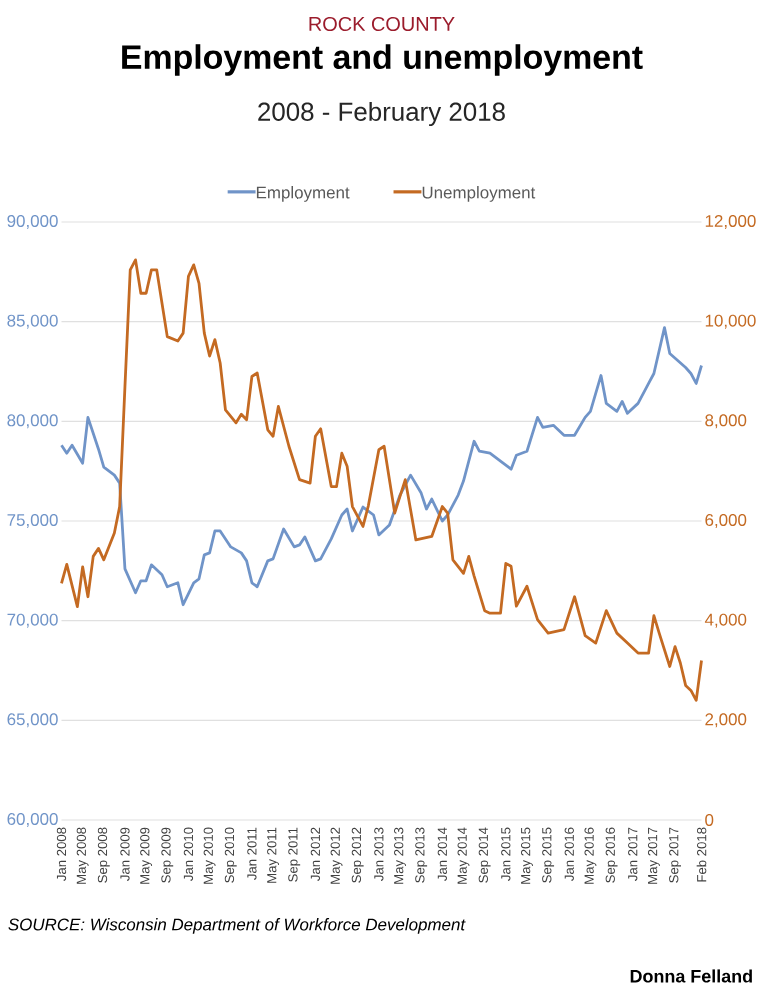  What do you see at coordinates (725, 620) in the screenshot?
I see `y2-tick-label: 4,000` at bounding box center [725, 620].